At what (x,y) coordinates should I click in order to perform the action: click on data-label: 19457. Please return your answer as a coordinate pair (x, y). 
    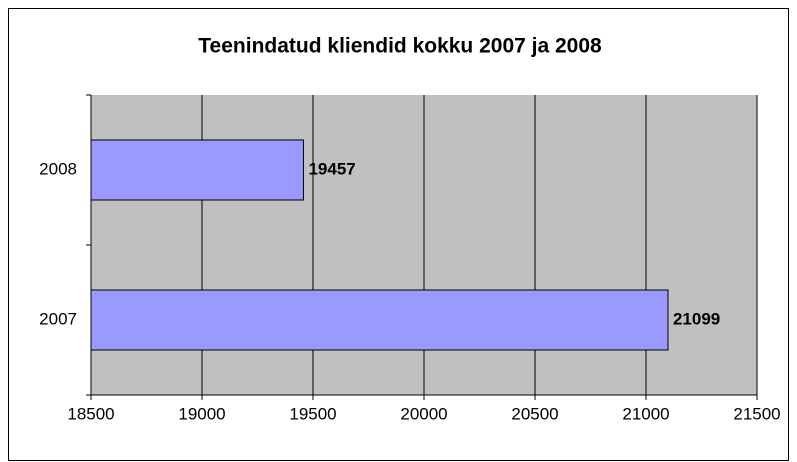
    Looking at the image, I should click on (331, 168).